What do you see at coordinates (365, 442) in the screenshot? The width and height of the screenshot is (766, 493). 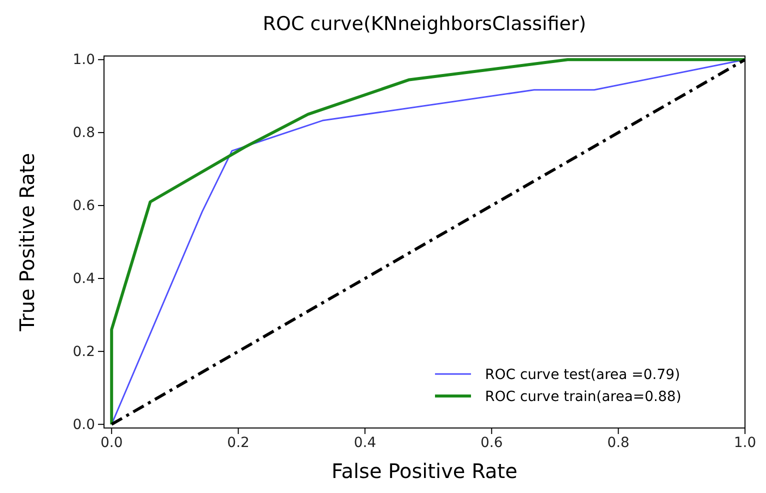 I see `x-tick-label: 0.4` at bounding box center [365, 442].